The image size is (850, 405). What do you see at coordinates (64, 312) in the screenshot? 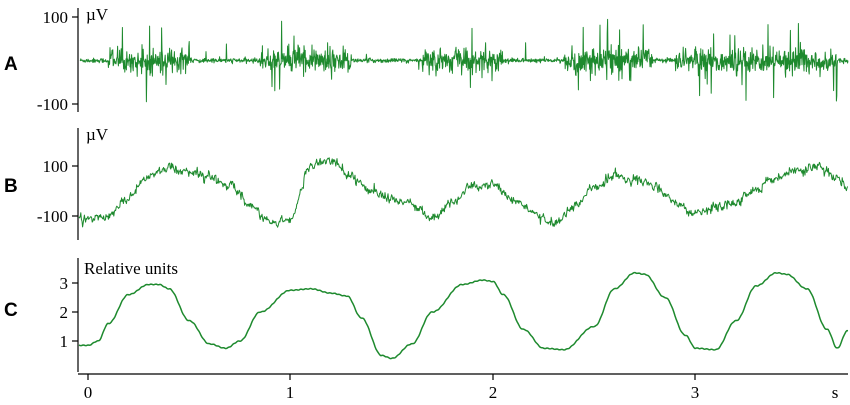
I see `panel-c-ytick-label-2: 2` at bounding box center [64, 312].